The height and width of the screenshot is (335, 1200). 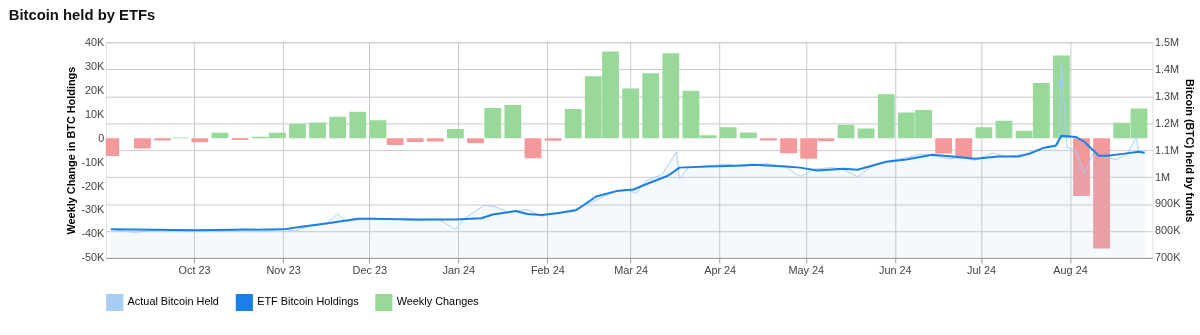 What do you see at coordinates (173, 301) in the screenshot?
I see `legend-label: Actual Bitcoin Held` at bounding box center [173, 301].